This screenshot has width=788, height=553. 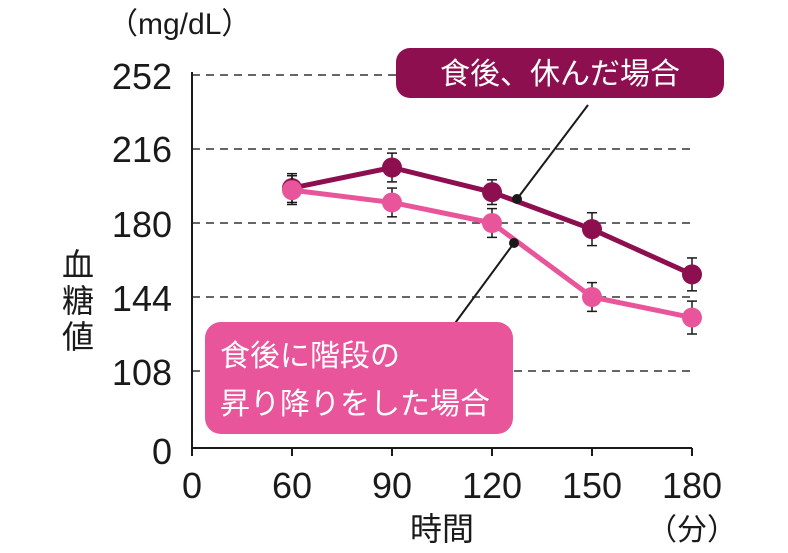 I want to click on legend-callout-stairs: 食後に階段の 昇り降りをした場合, so click(x=359, y=378).